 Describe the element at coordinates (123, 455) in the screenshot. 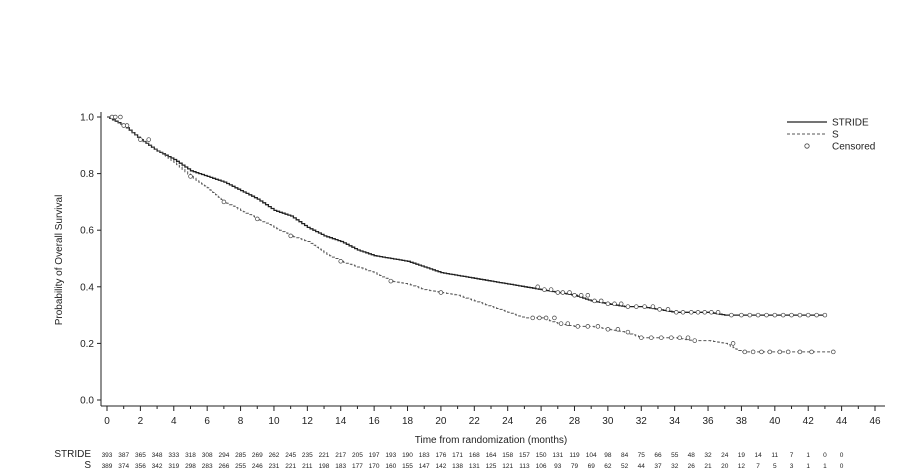

I see `risk-value: 387` at that location.